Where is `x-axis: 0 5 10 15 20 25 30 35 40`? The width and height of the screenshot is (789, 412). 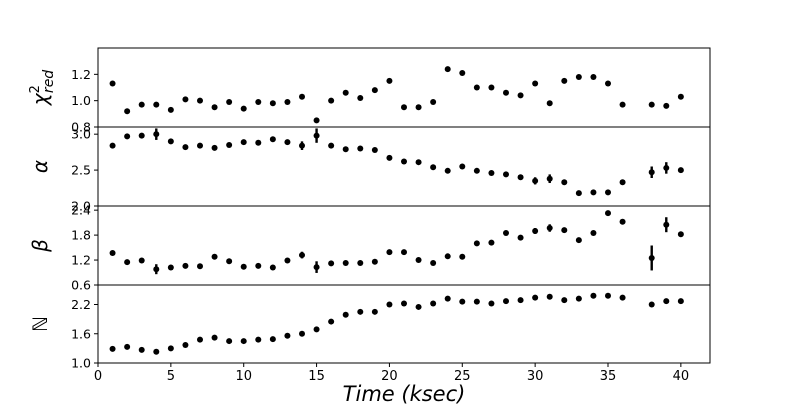
x-axis: 0 5 10 15 20 25 30 35 40 is located at coordinates (391, 373).